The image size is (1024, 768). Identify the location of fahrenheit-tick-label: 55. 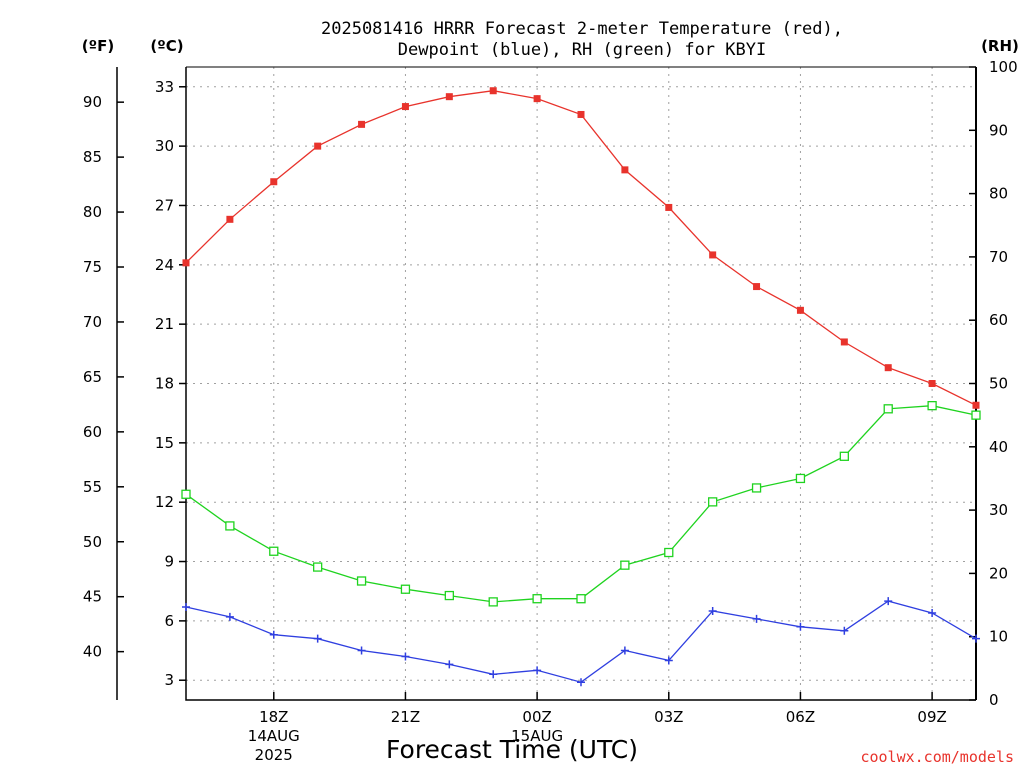
(92, 487).